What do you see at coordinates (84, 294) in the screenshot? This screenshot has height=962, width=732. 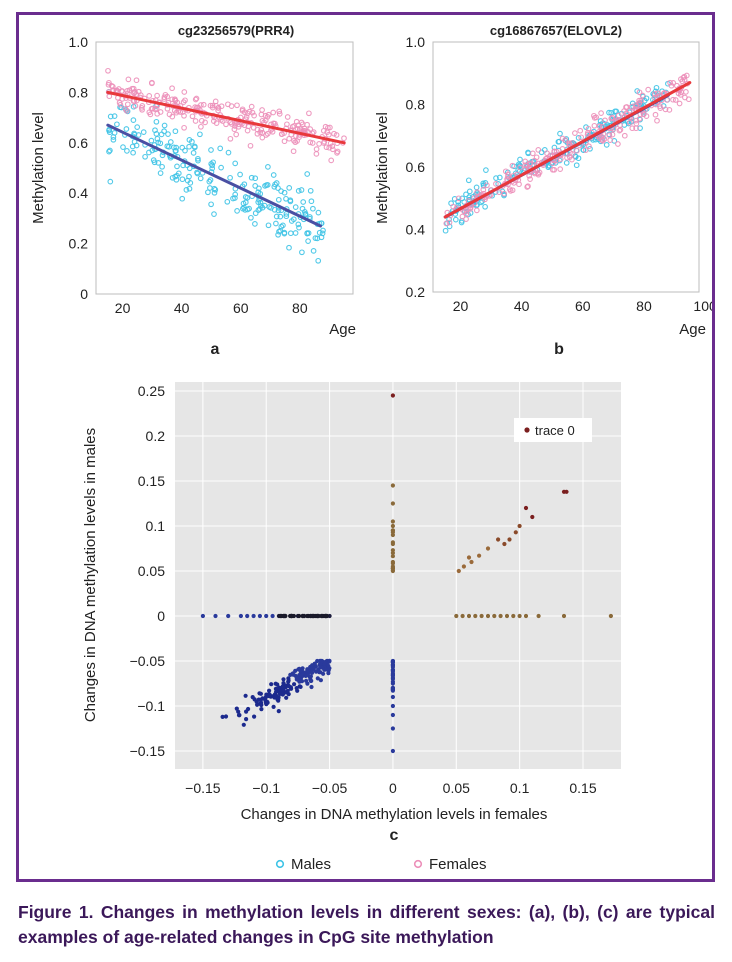 I see `panel-a-ytick-label: 0` at bounding box center [84, 294].